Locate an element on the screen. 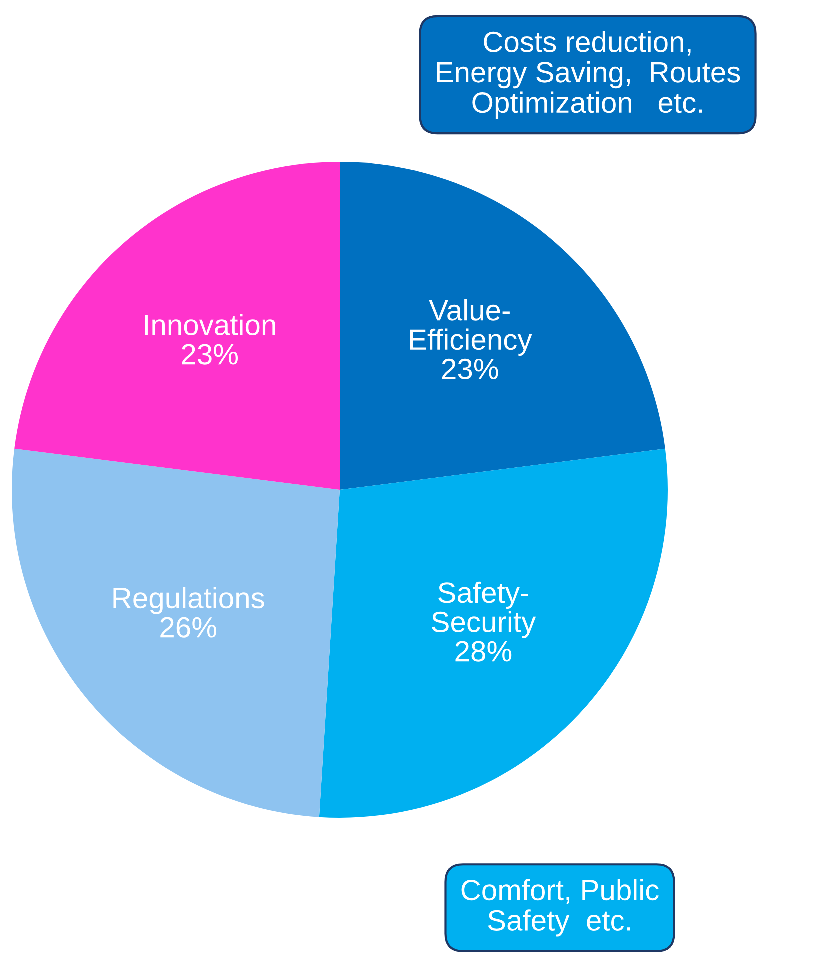 Image resolution: width=818 pixels, height=979 pixels. slice-label: Safety- Security is located at coordinates (484, 610).